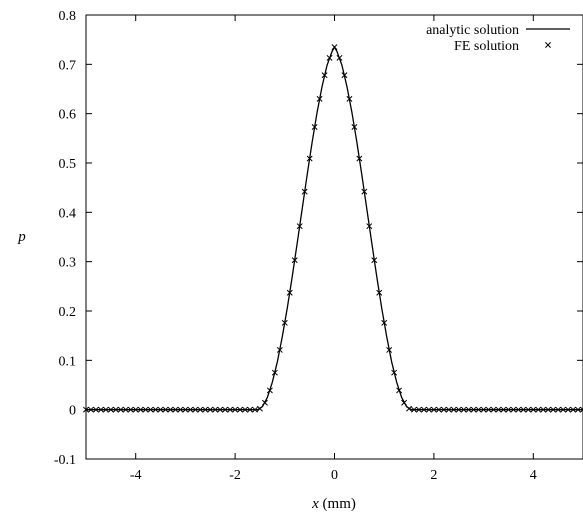 This screenshot has width=583, height=515. Describe the element at coordinates (68, 115) in the screenshot. I see `y-tick-label: 0.6` at that location.